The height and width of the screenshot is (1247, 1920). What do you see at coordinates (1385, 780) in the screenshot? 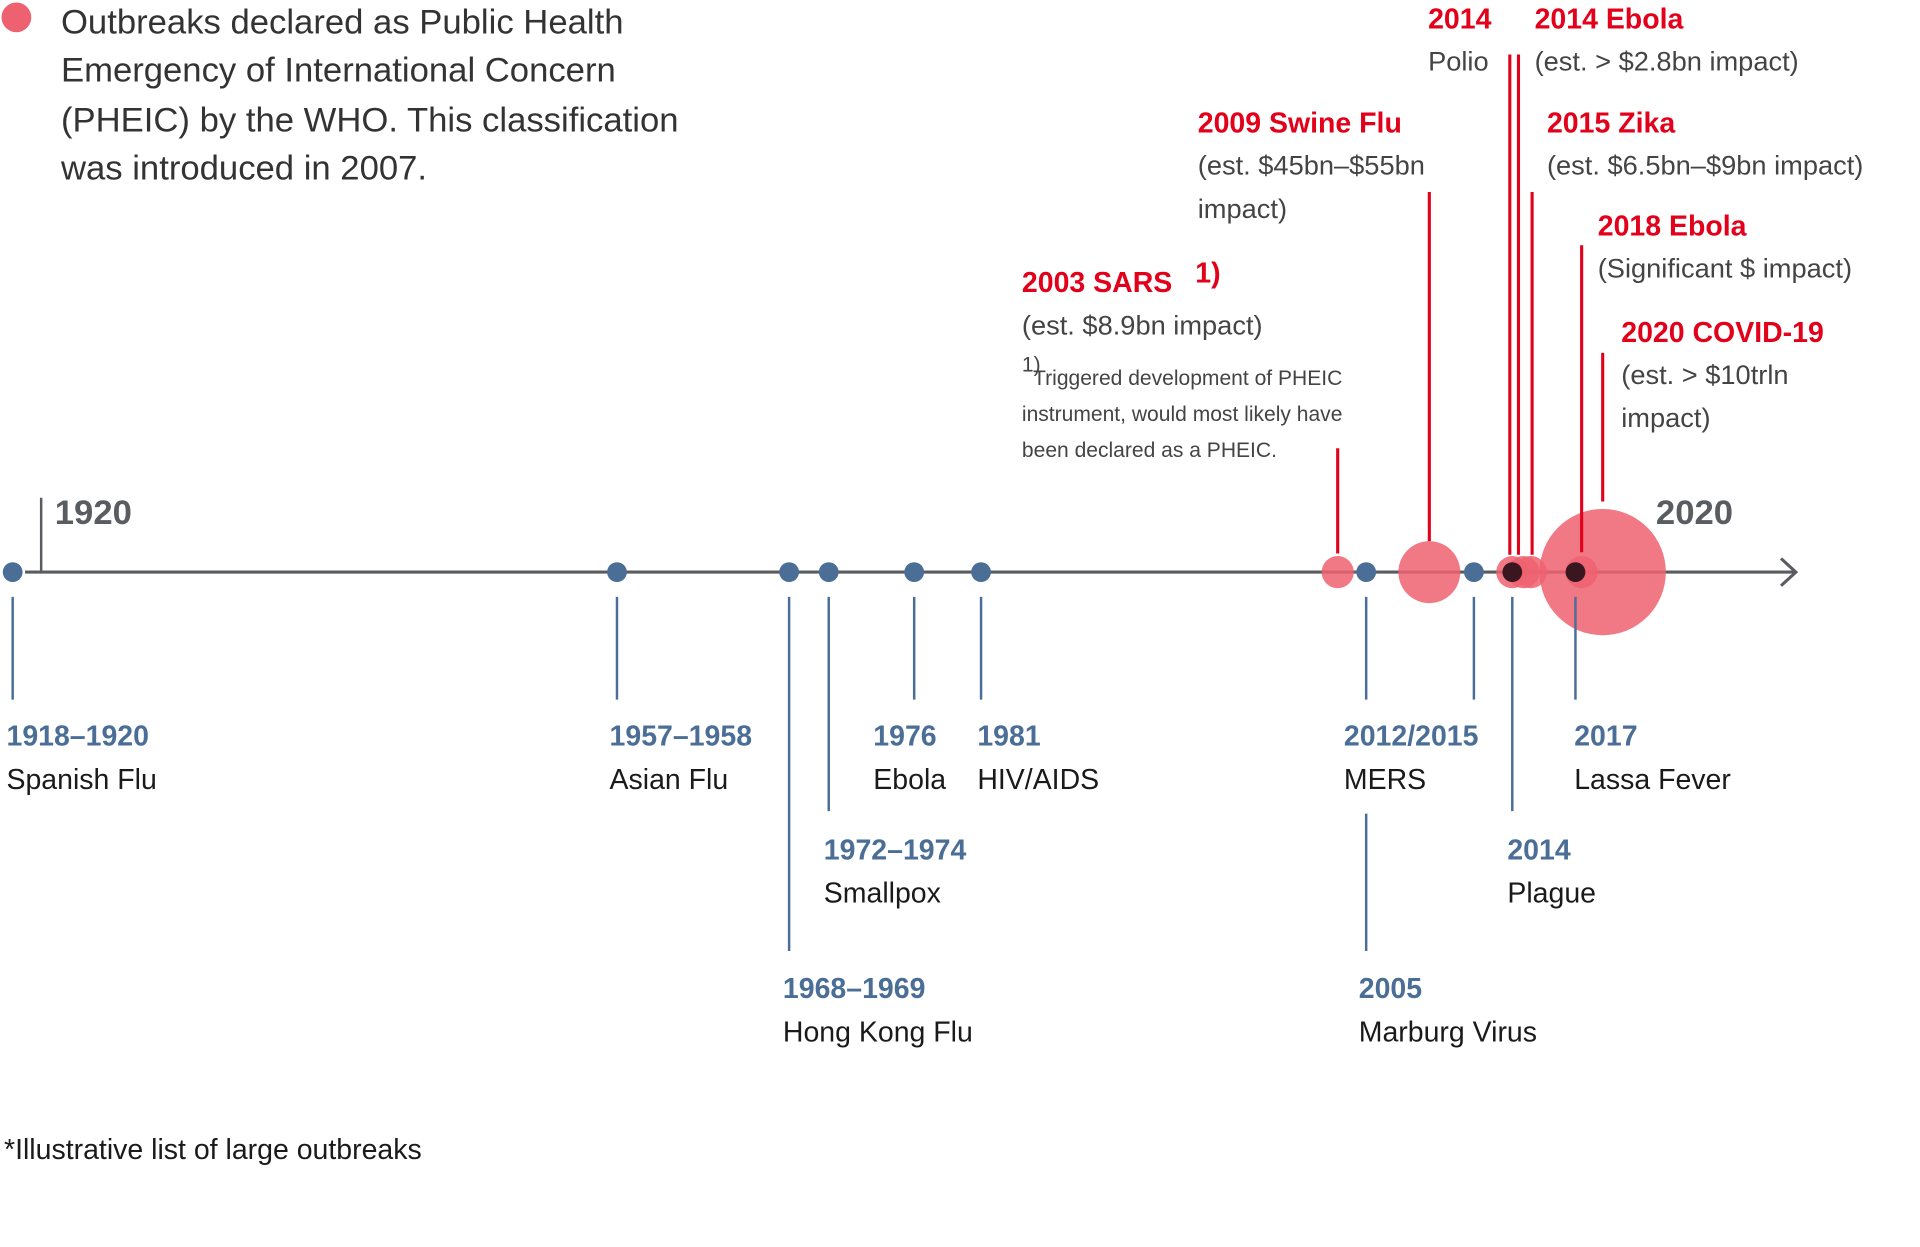
I see `outbreak-name: MERS` at bounding box center [1385, 780].